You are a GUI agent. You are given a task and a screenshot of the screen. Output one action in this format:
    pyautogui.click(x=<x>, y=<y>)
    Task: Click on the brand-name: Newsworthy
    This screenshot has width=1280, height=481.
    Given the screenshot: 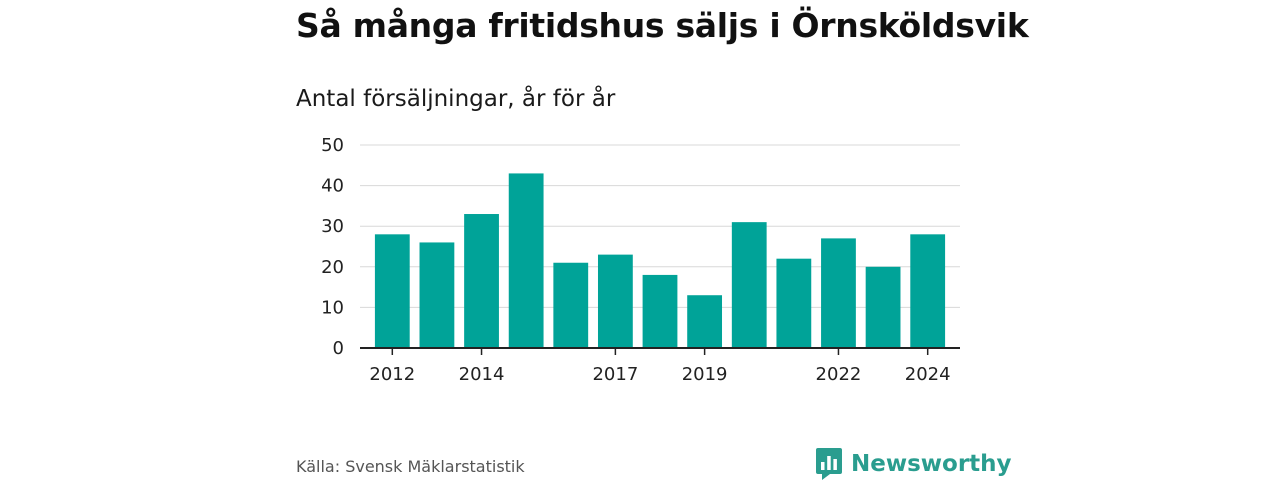 What is the action you would take?
    pyautogui.click(x=931, y=464)
    